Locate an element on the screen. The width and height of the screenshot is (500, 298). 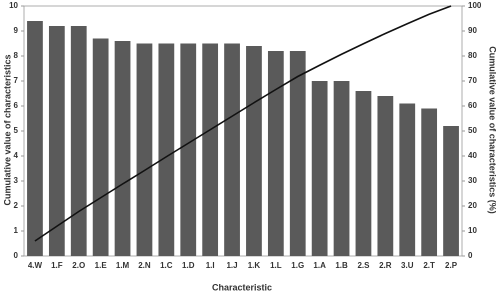
y2-tick-label: 60 is located at coordinates (472, 105).